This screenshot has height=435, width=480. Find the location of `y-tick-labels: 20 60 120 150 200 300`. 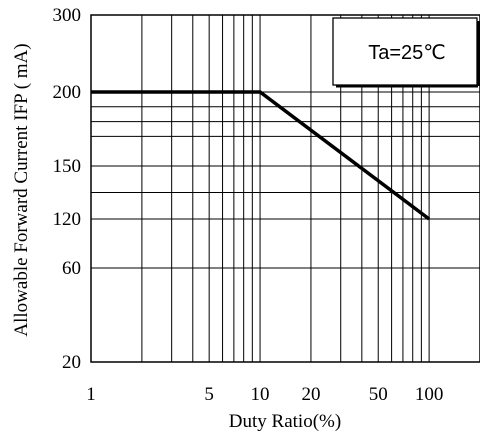

y-tick-labels: 20 60 120 150 200 300 is located at coordinates (67, 189).